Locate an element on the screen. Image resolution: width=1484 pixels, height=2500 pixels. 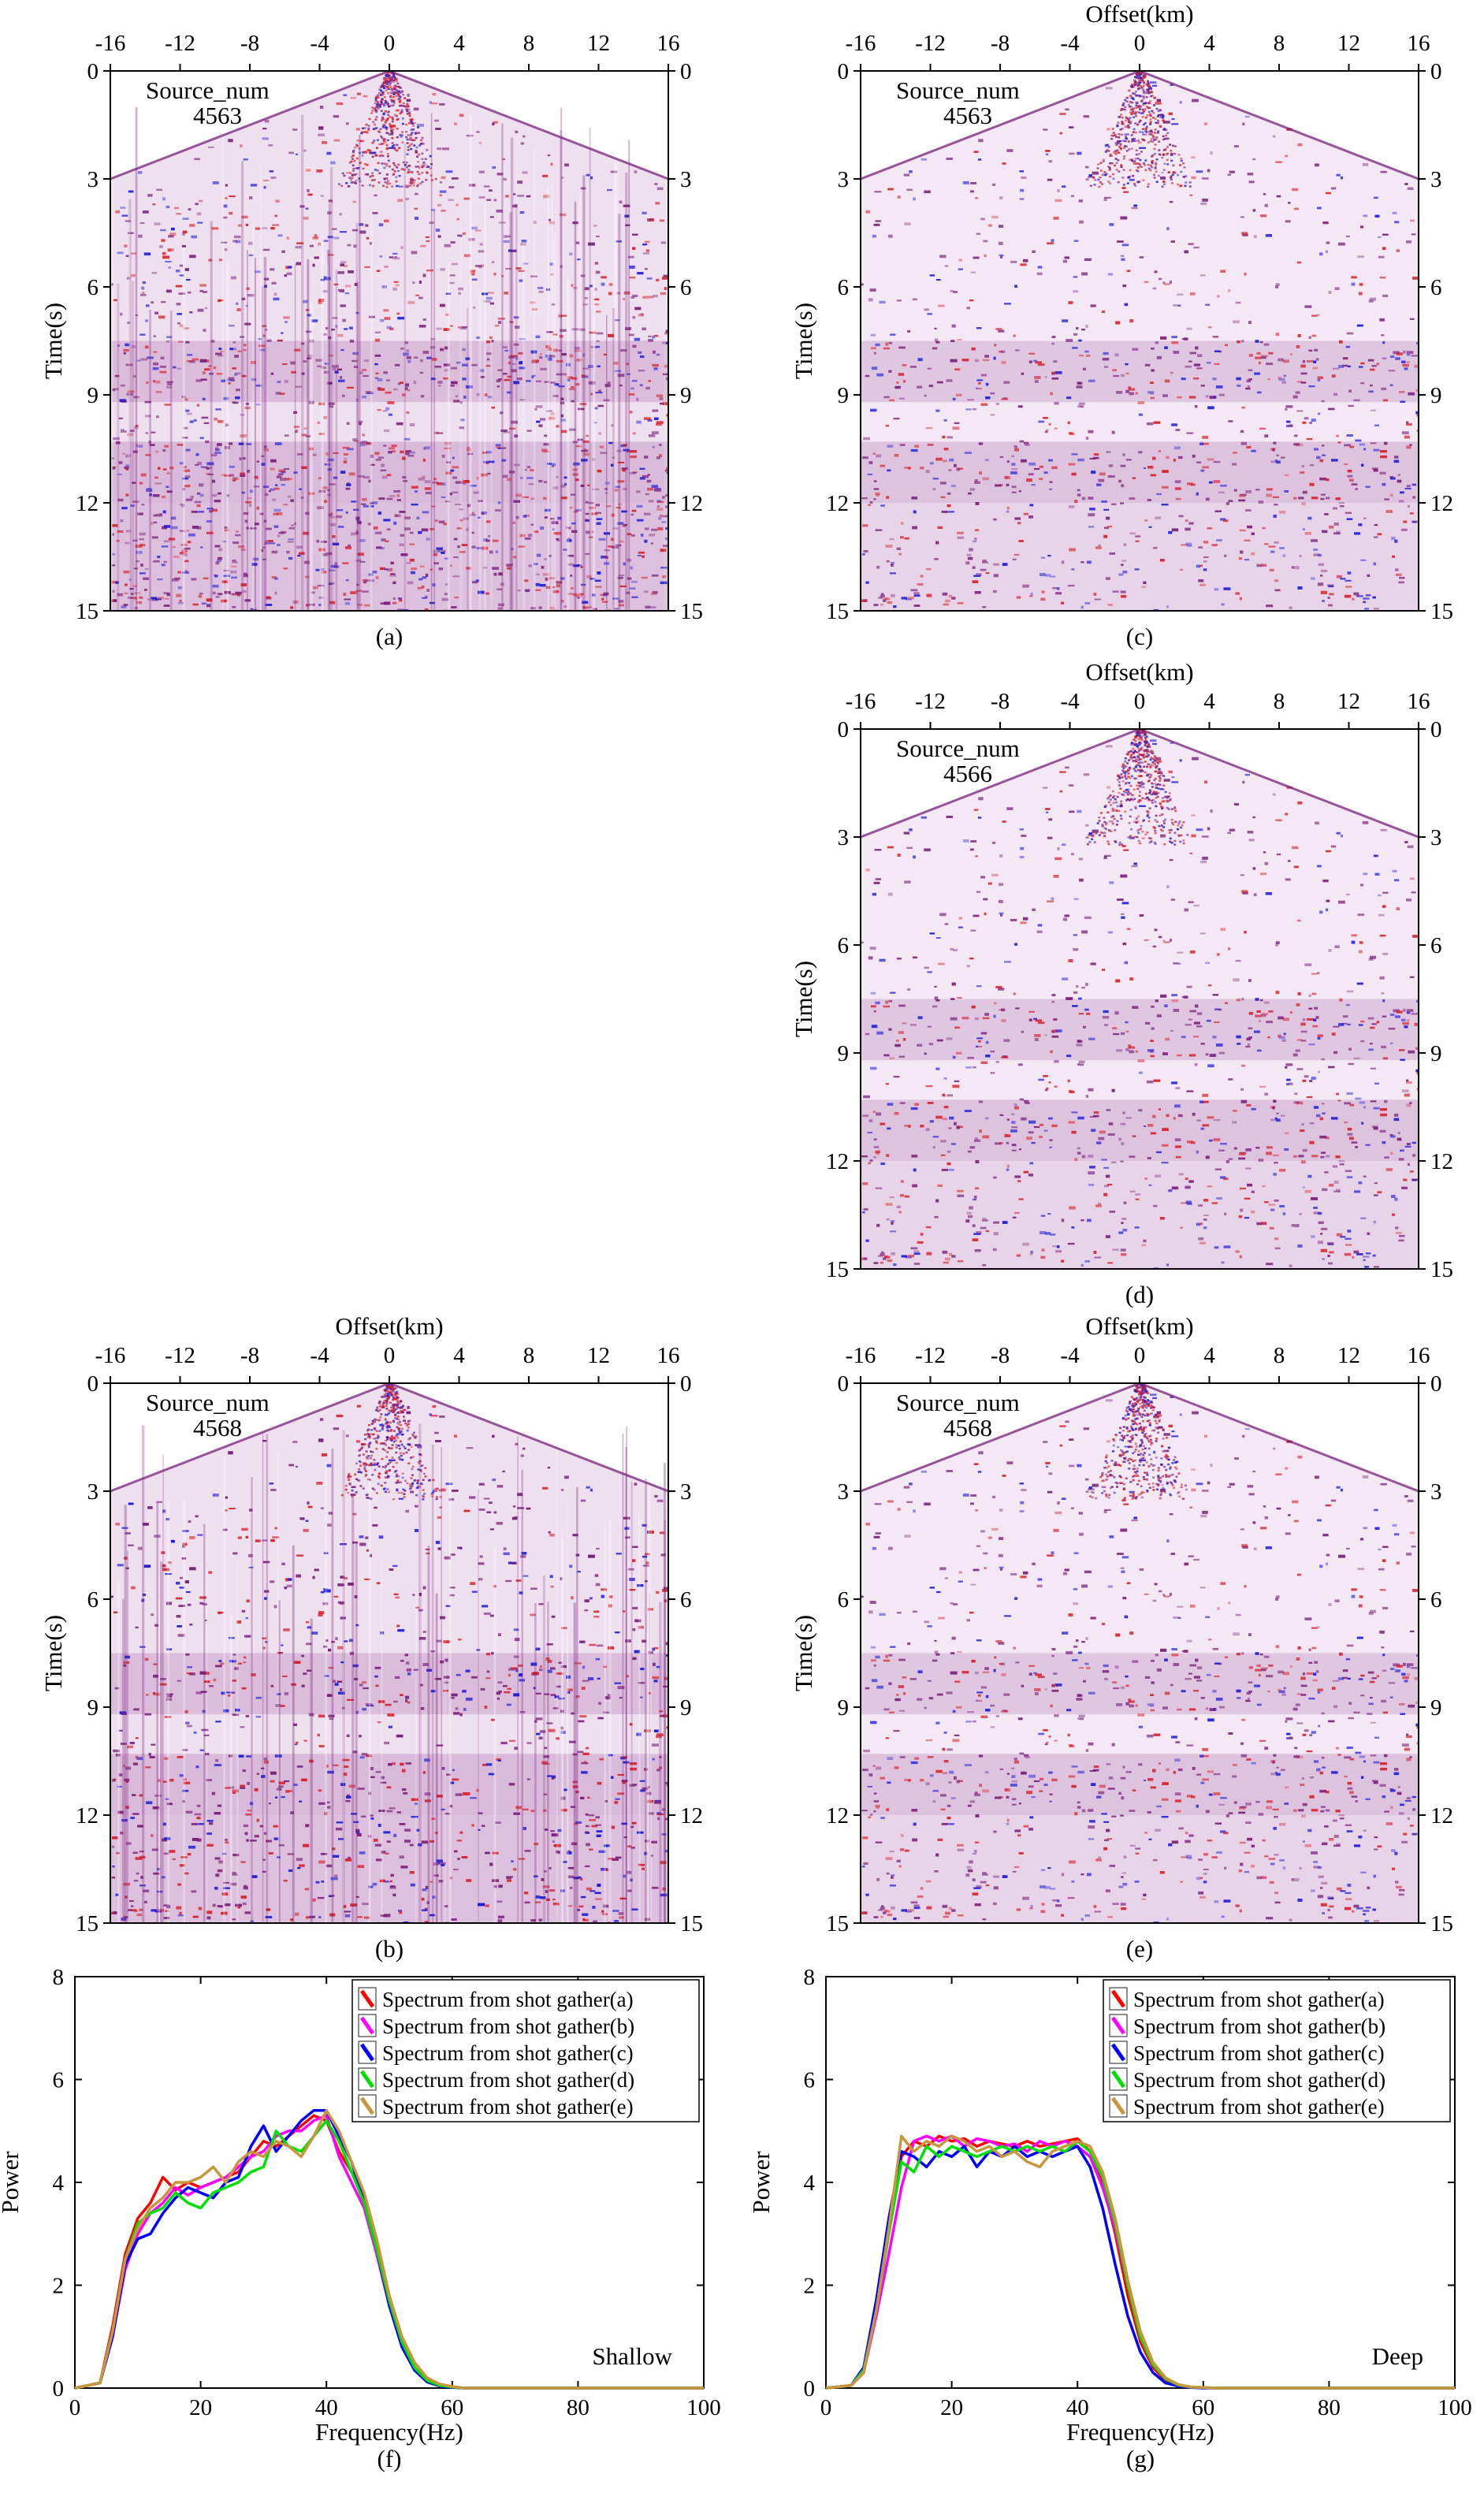
y-tick-label: 0 is located at coordinates (810, 2388).